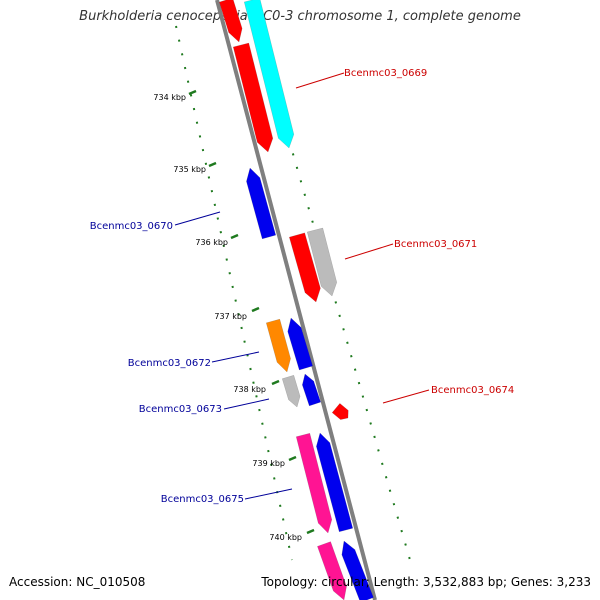  What do you see at coordinates (189, 169) in the screenshot?
I see `scale-tick-label: 735 kbp` at bounding box center [189, 169].